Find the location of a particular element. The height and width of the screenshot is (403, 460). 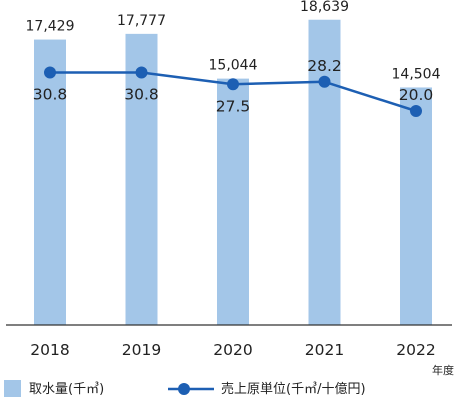

line-value-label-2018: 30.8 is located at coordinates (50, 94).